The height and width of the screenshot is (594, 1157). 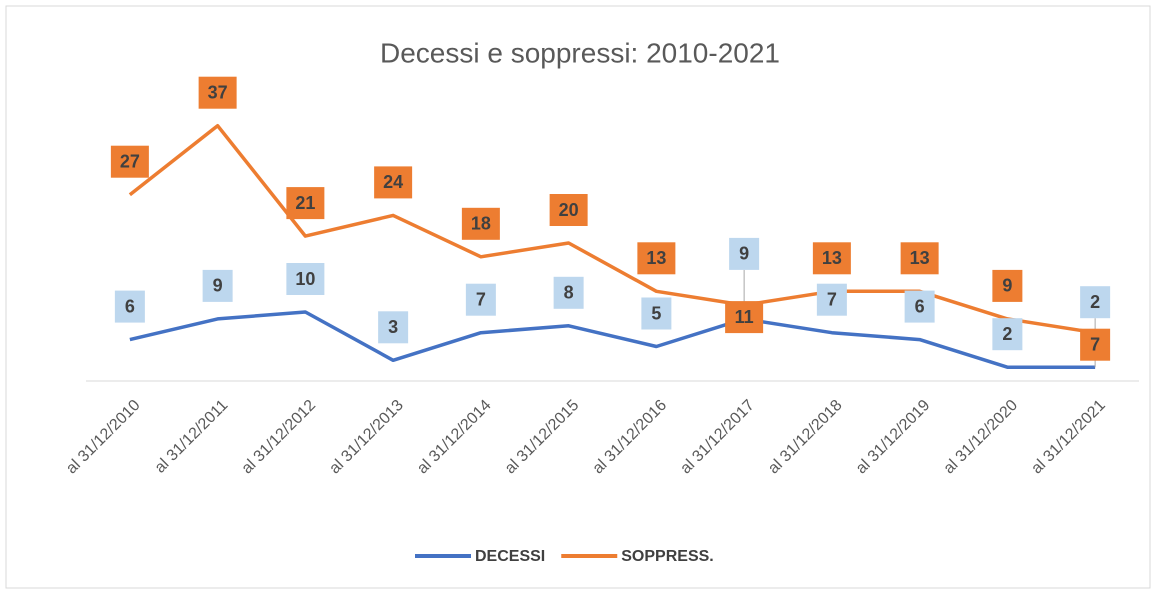 I want to click on data-label: 18, so click(x=481, y=224).